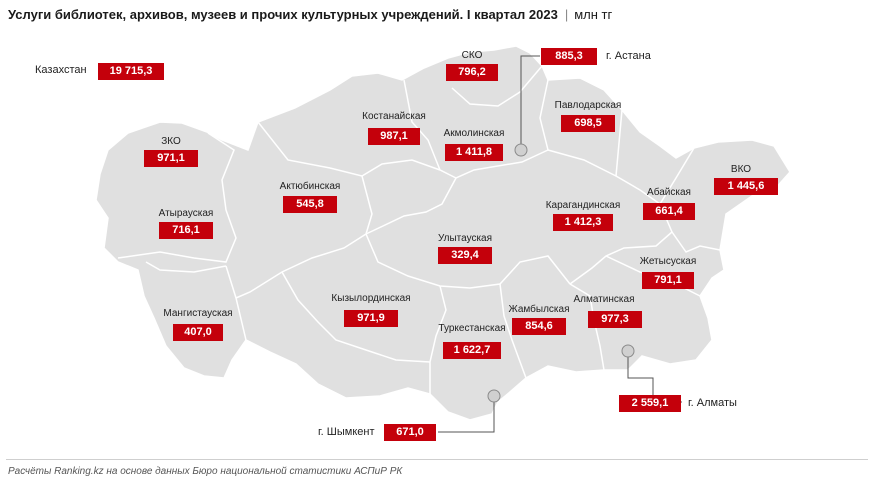 Image resolution: width=872 pixels, height=485 pixels. Describe the element at coordinates (588, 105) in the screenshot. I see `region-label-pavlodar: Павлодарская` at that location.